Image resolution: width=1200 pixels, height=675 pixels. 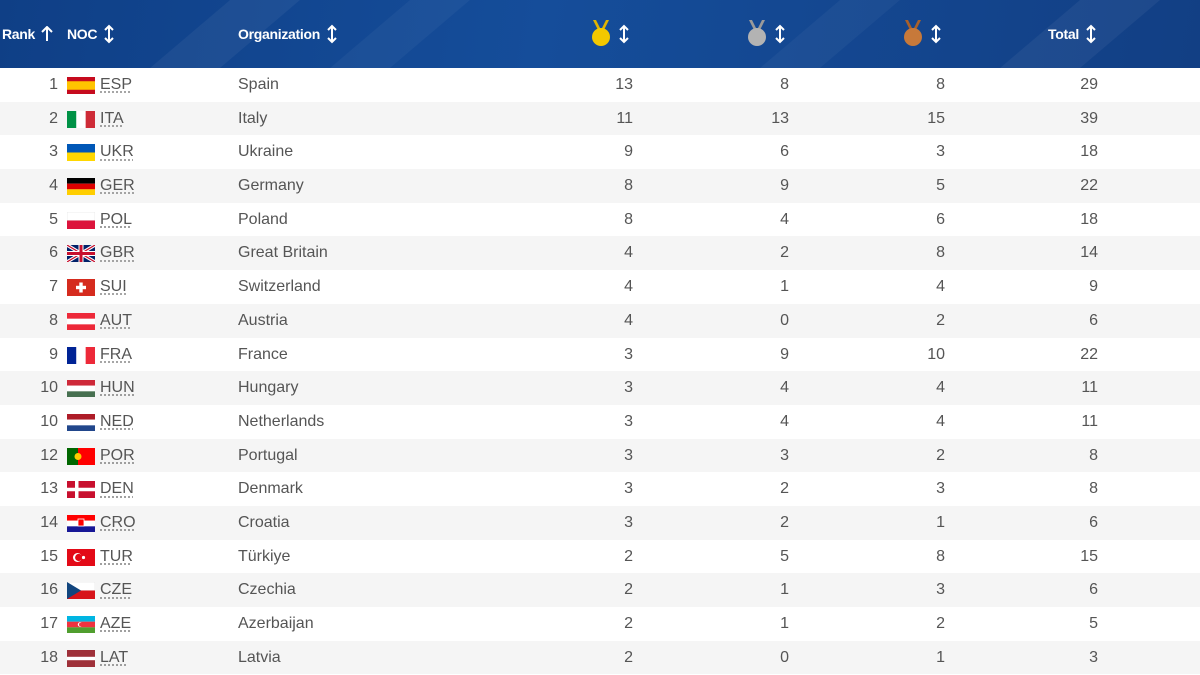 What do you see at coordinates (116, 219) in the screenshot?
I see `noc-code-link: POL` at bounding box center [116, 219].